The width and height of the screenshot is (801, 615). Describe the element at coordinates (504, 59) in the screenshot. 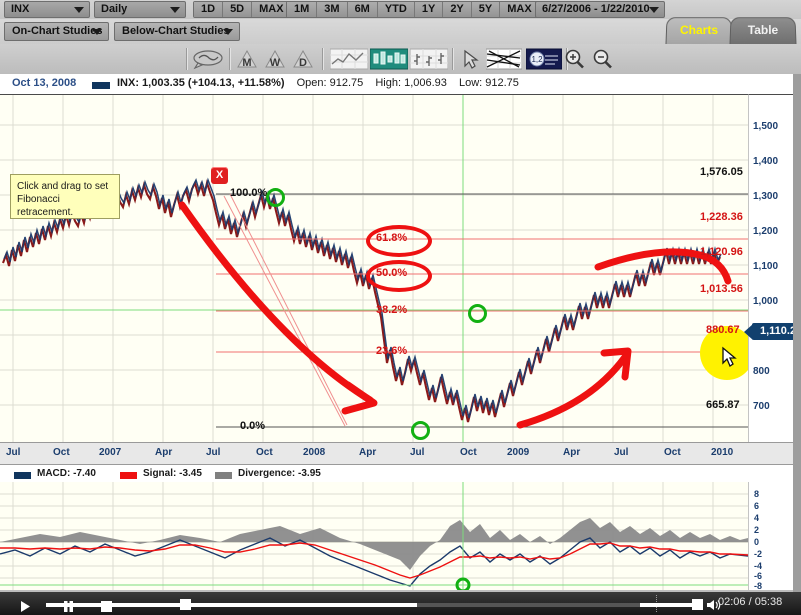

I see `trendline-icon` at that location.